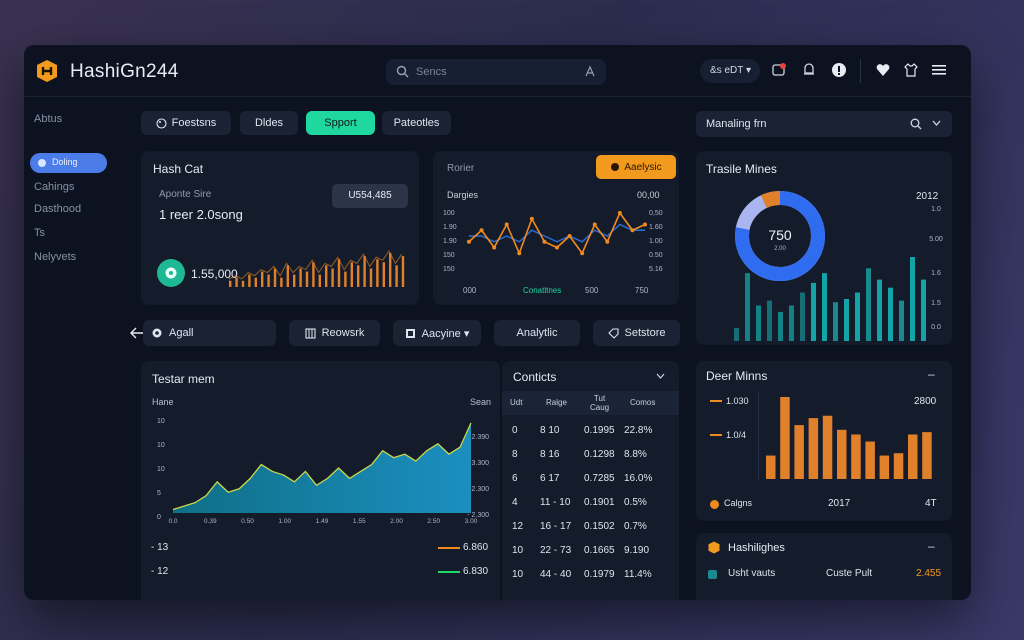 The height and width of the screenshot is (640, 1024). What do you see at coordinates (883, 70) in the screenshot?
I see `heart-icon` at bounding box center [883, 70].